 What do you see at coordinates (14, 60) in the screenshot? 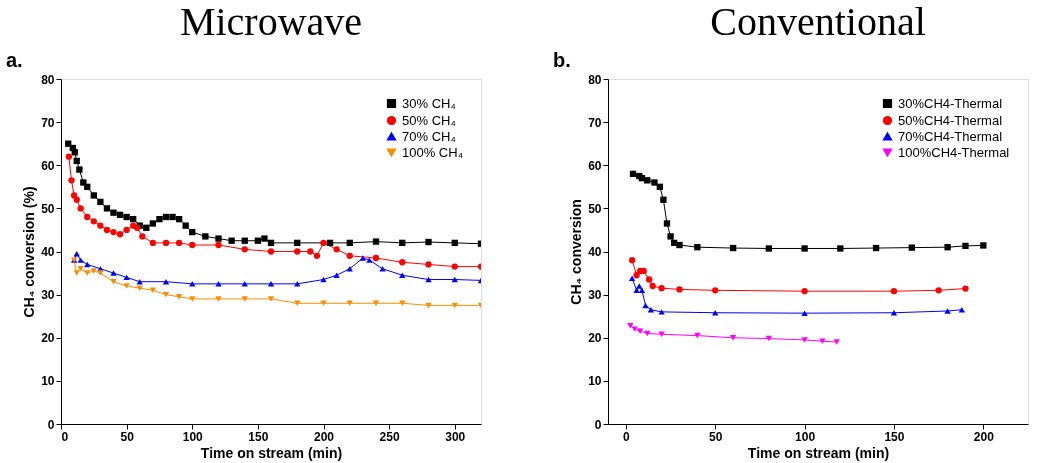
I see `text: a.` at bounding box center [14, 60].